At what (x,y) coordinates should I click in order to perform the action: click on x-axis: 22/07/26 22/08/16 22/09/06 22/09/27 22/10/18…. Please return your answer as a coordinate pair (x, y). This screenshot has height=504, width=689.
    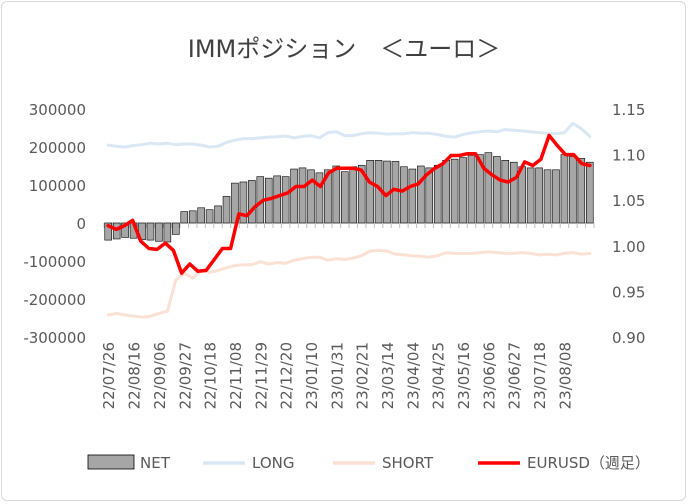
    Looking at the image, I should click on (337, 375).